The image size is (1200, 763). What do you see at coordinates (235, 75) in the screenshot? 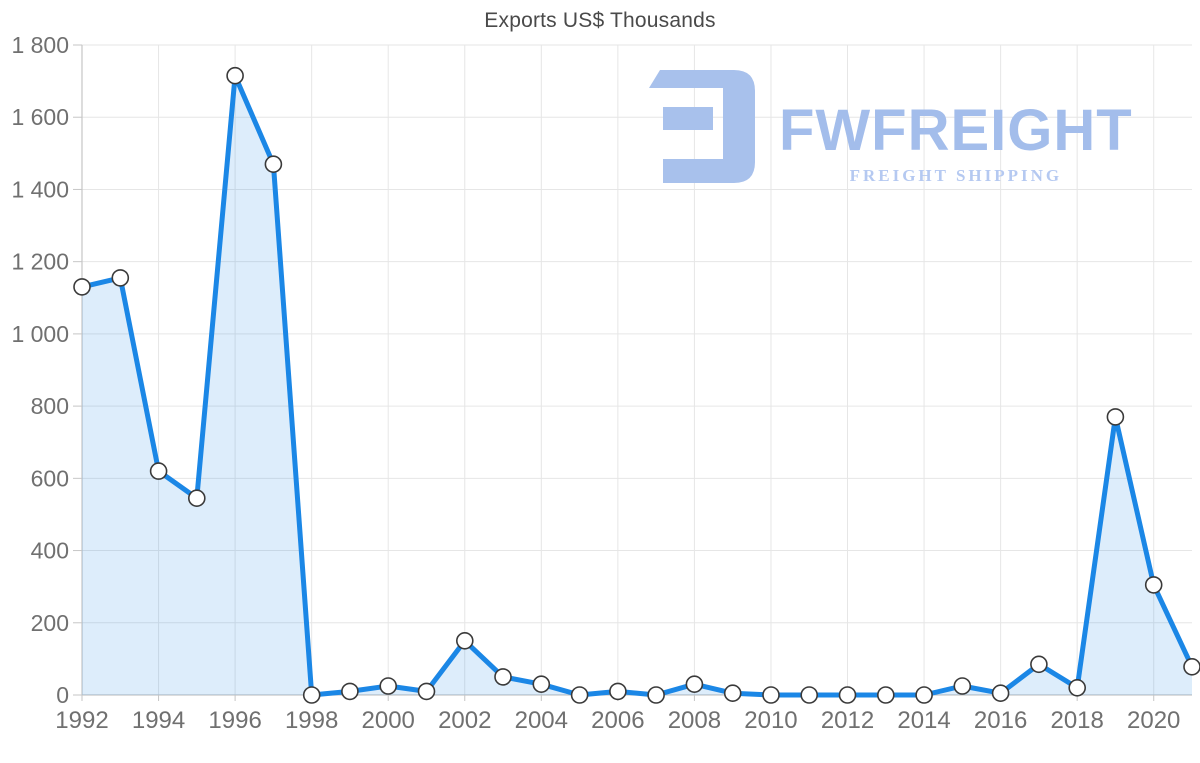
I see `data-point-1996` at bounding box center [235, 75].